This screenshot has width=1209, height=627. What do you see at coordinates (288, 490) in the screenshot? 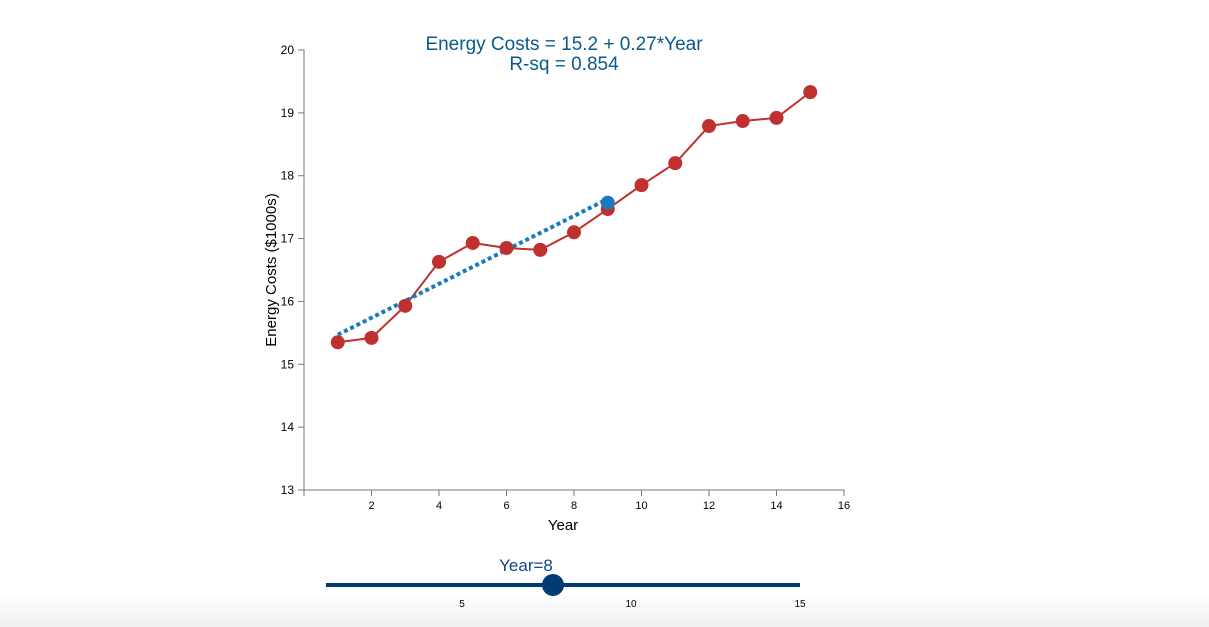
I see `y-tick-label: 13` at bounding box center [288, 490].